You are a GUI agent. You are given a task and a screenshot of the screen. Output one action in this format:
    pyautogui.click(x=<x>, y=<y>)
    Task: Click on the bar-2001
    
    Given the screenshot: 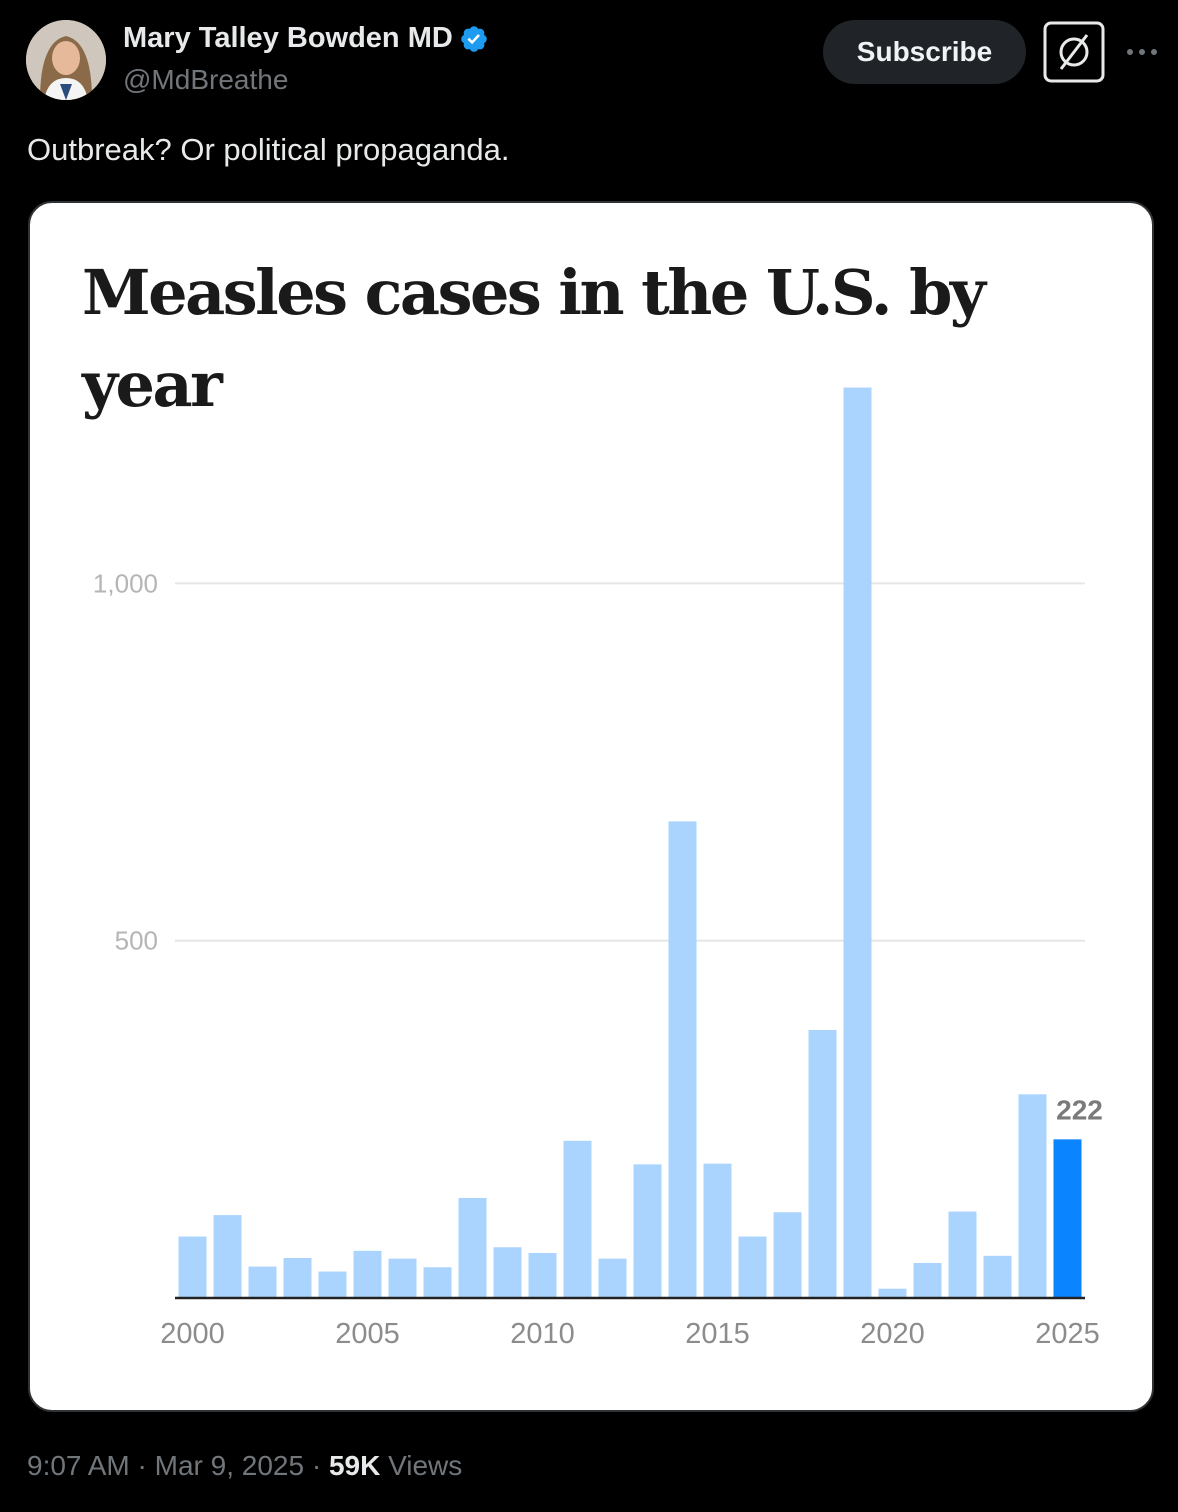 What is the action you would take?
    pyautogui.click(x=227, y=1256)
    